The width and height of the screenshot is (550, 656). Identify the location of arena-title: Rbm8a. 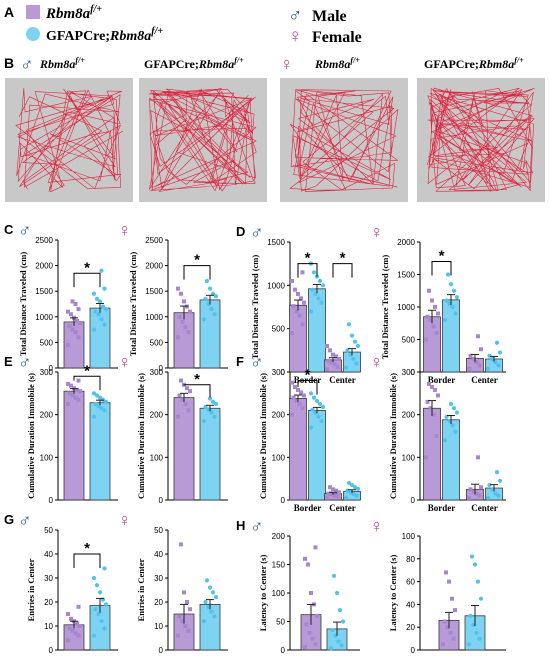
(57, 64).